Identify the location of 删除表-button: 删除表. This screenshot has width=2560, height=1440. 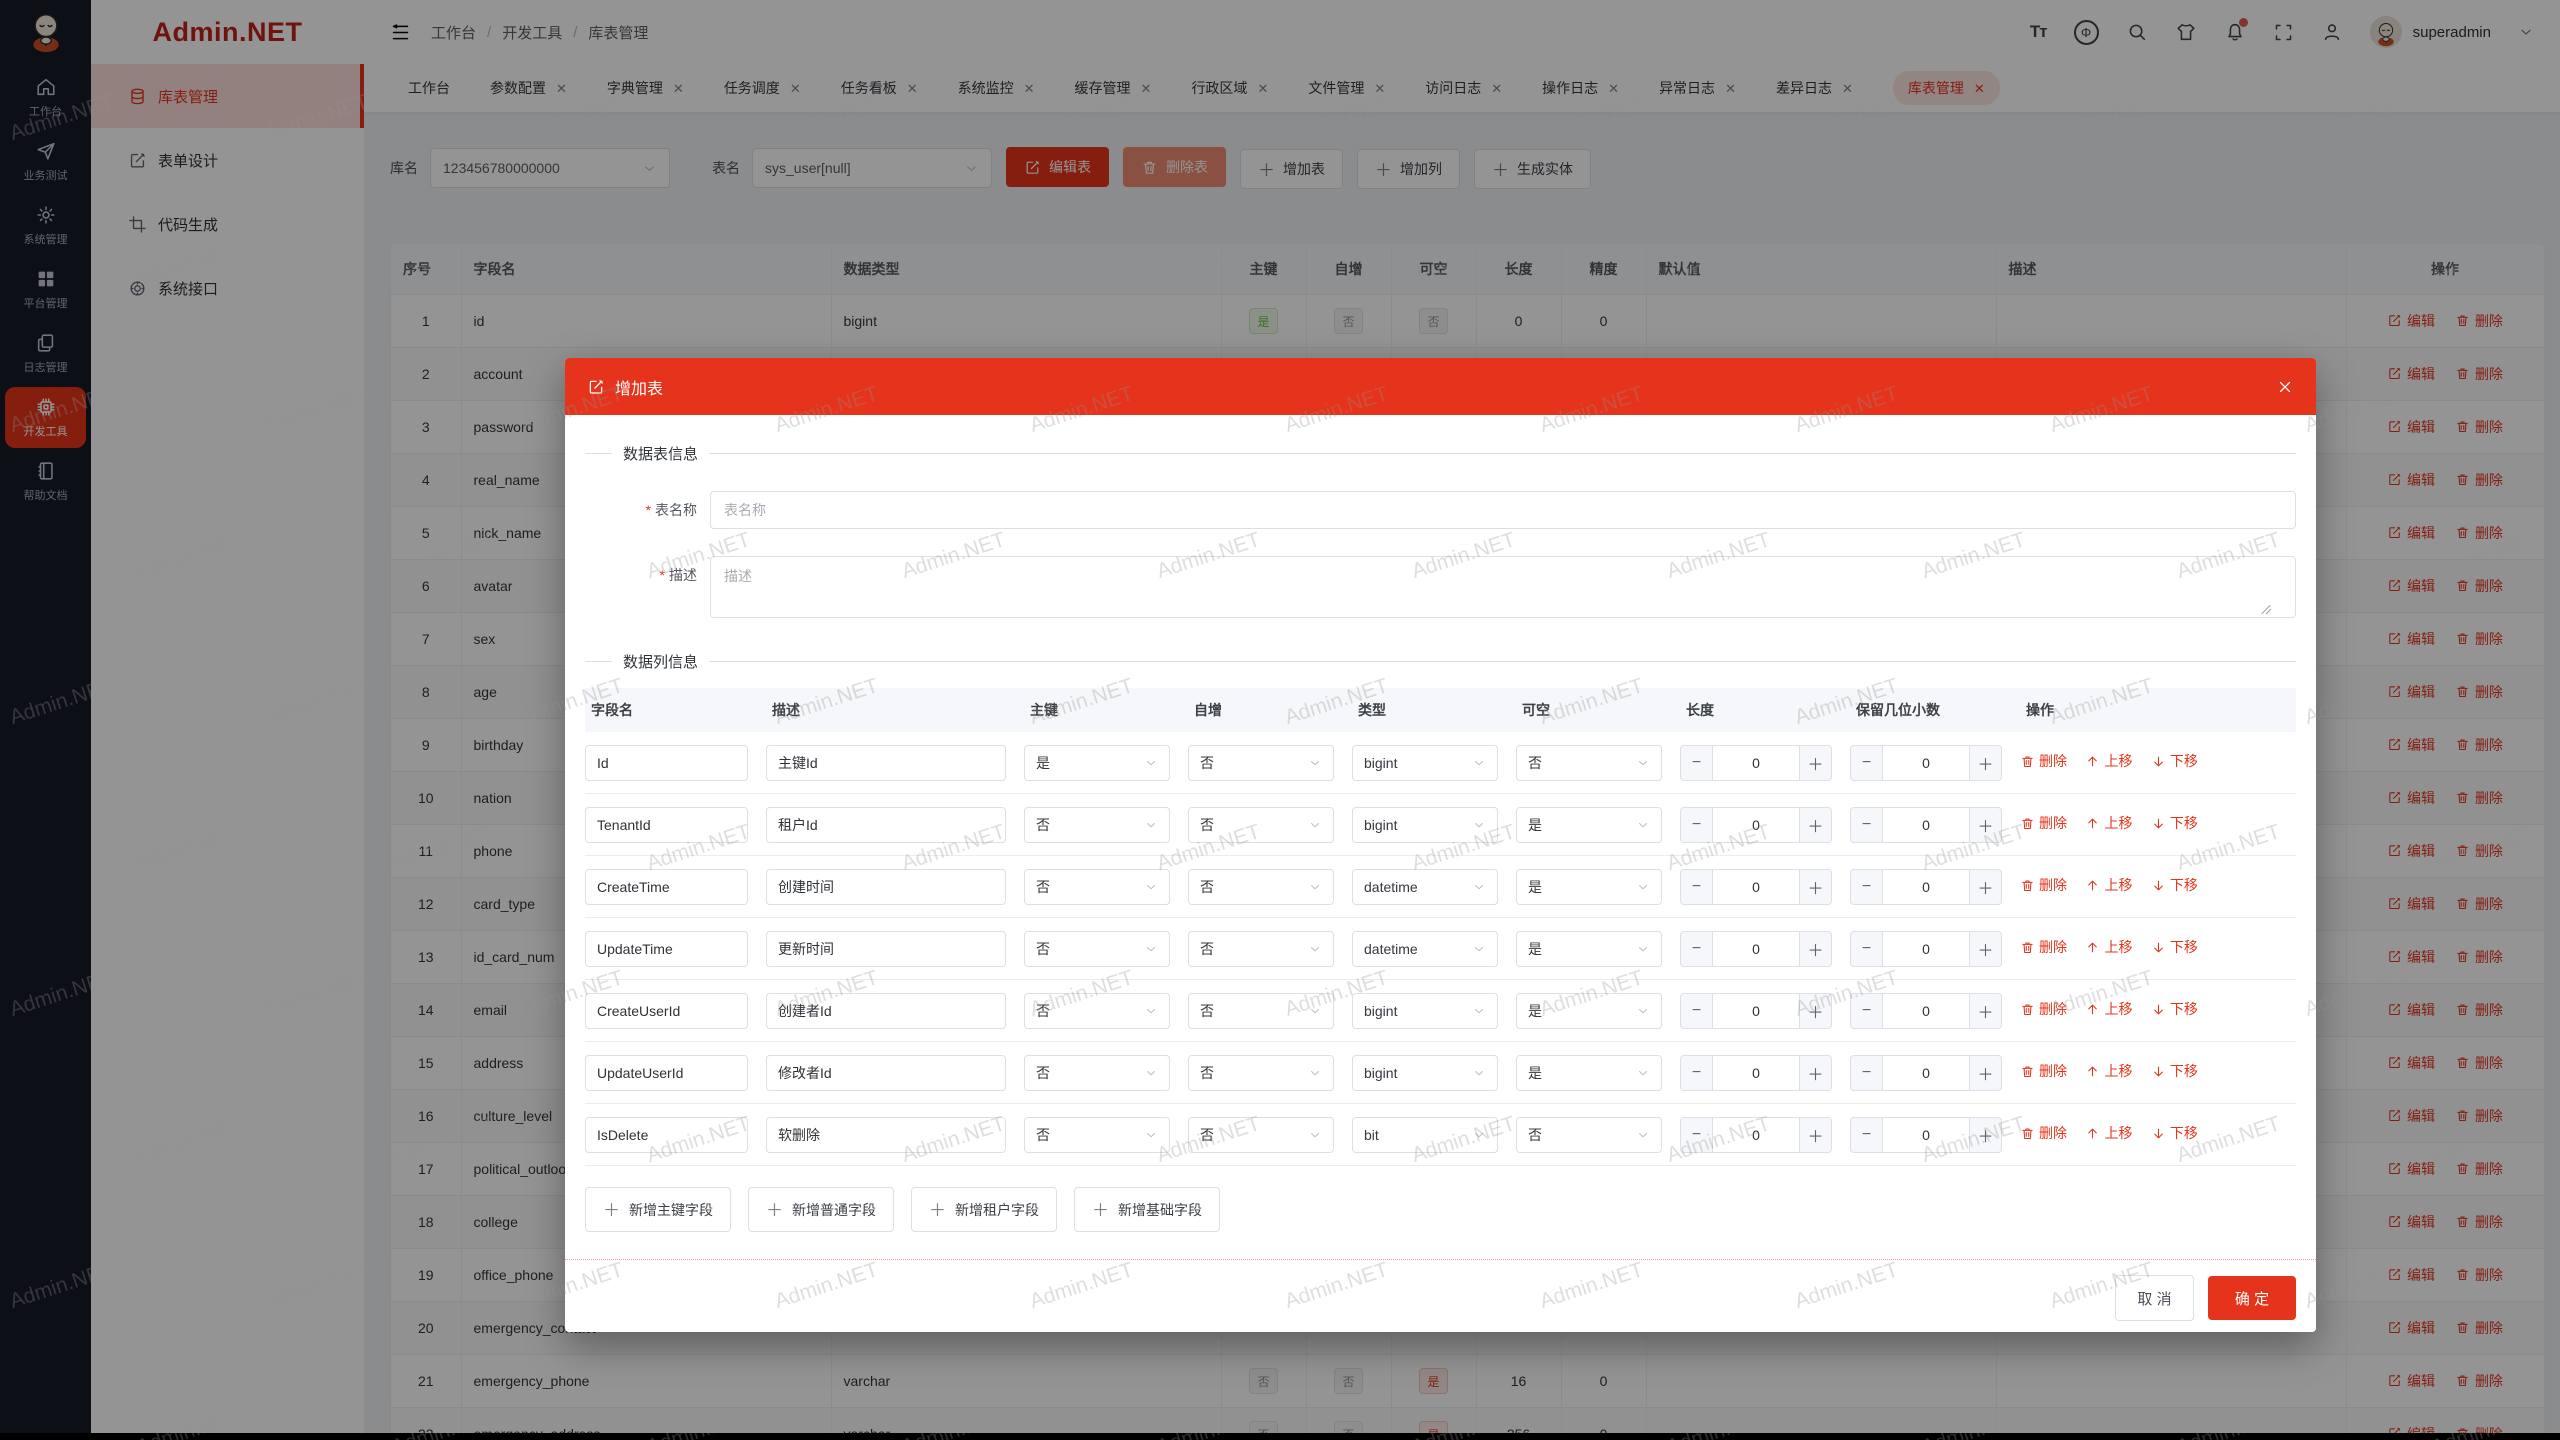
(1174, 167).